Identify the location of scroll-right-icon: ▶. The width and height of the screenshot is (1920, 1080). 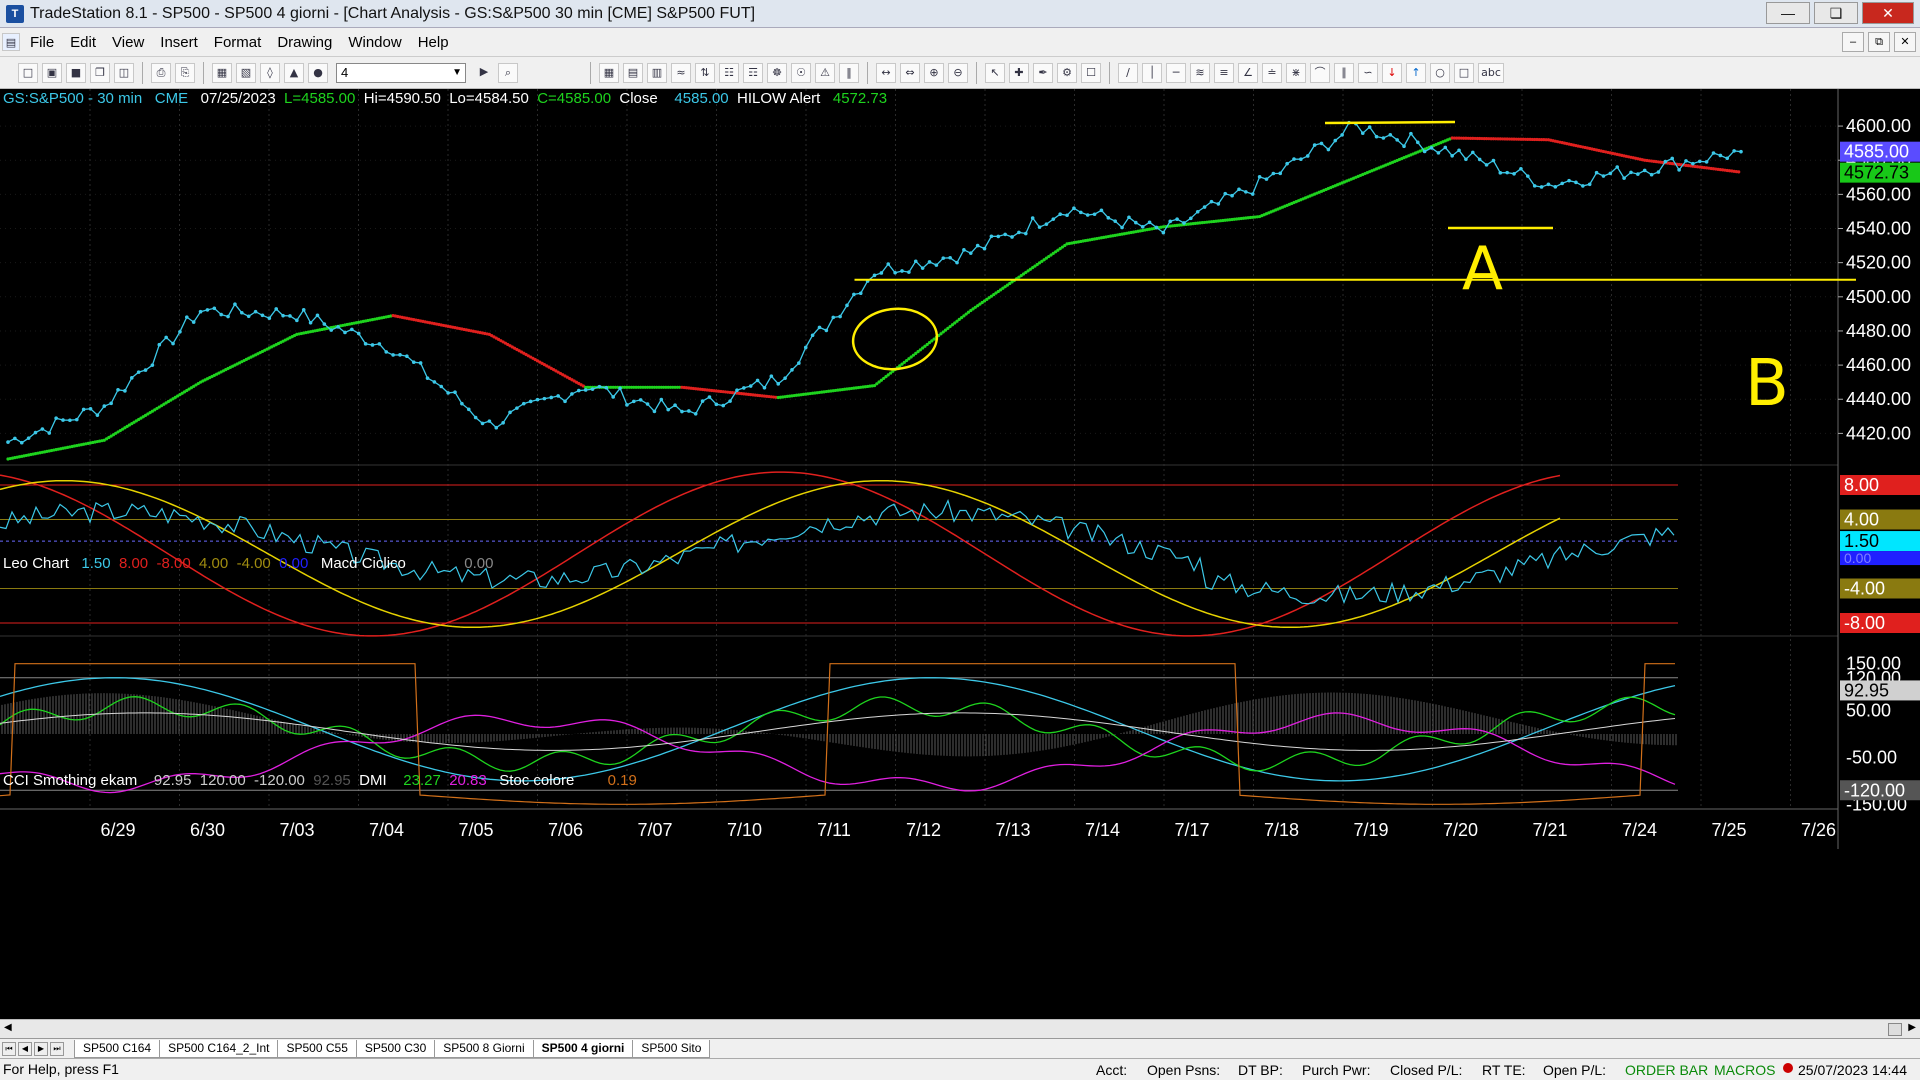
(1912, 1027).